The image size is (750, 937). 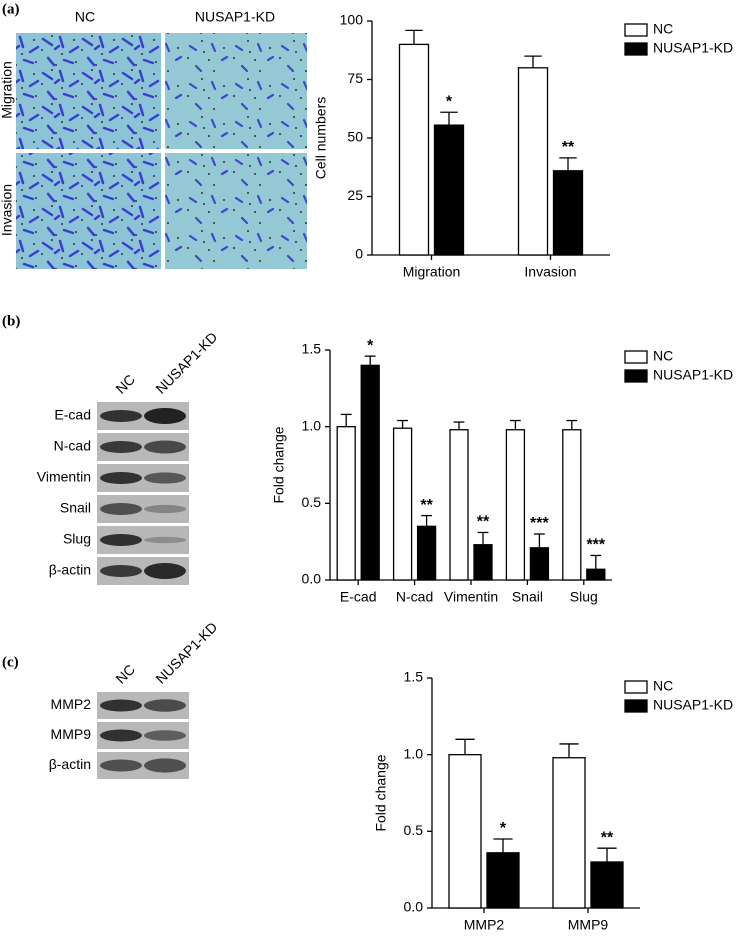 What do you see at coordinates (355, 78) in the screenshot?
I see `y-tick-label: 75` at bounding box center [355, 78].